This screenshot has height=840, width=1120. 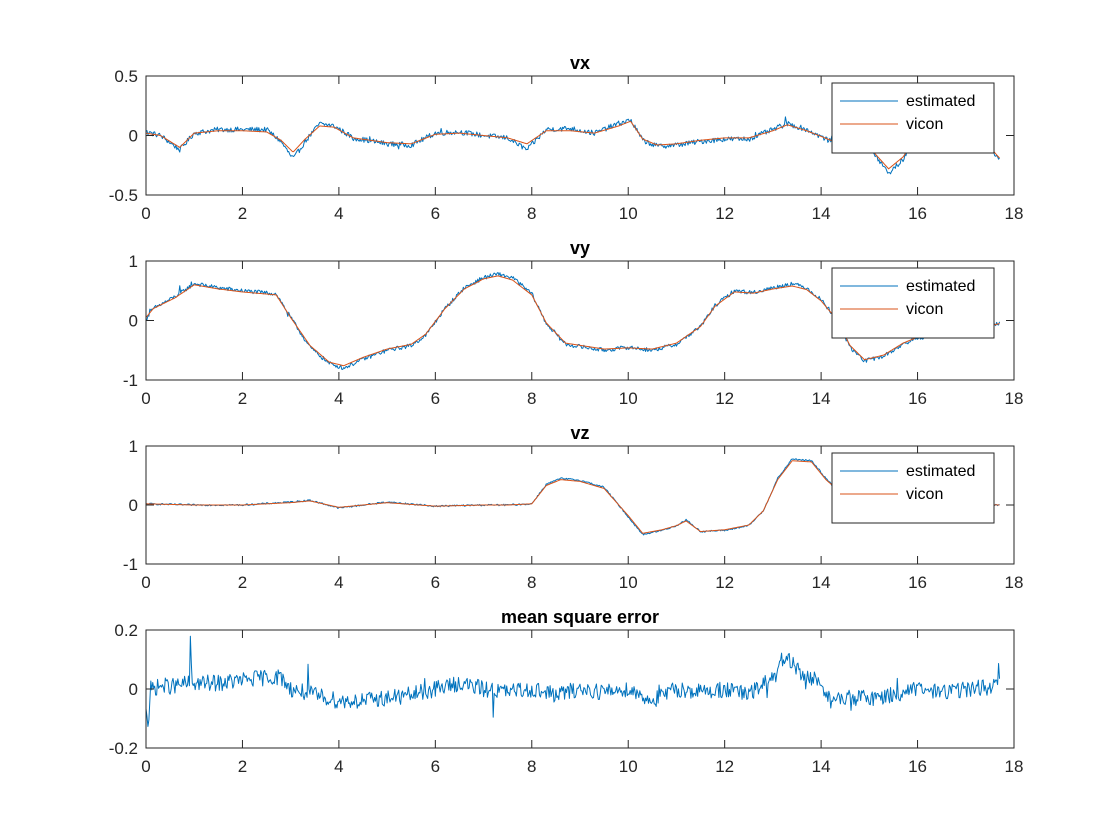 I want to click on y-tick-label: 0.5, so click(x=126, y=76).